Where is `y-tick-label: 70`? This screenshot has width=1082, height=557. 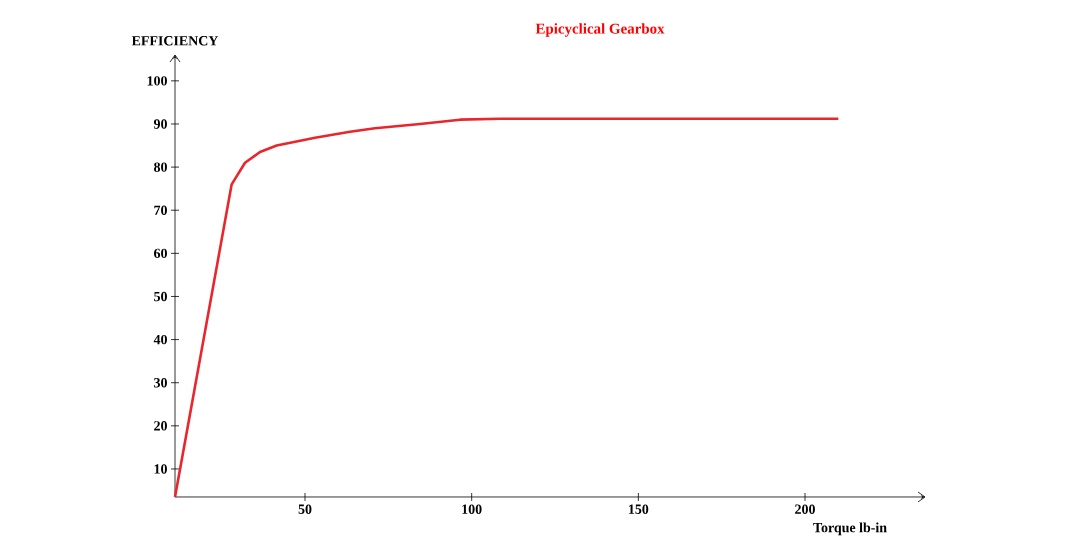
y-tick-label: 70 is located at coordinates (160, 210).